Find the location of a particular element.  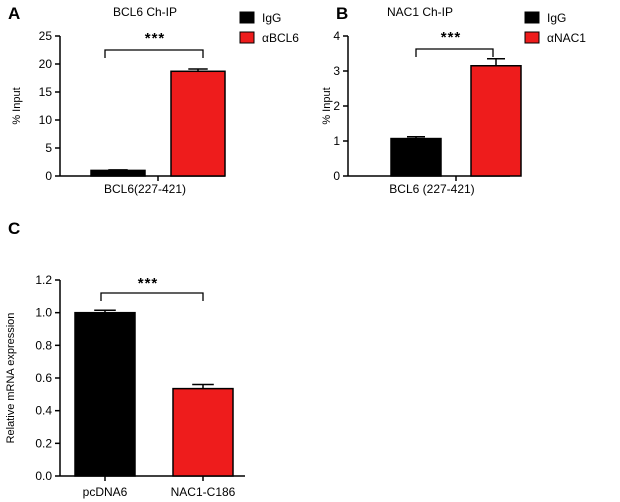

y-tick-label: 10 is located at coordinates (46, 120).